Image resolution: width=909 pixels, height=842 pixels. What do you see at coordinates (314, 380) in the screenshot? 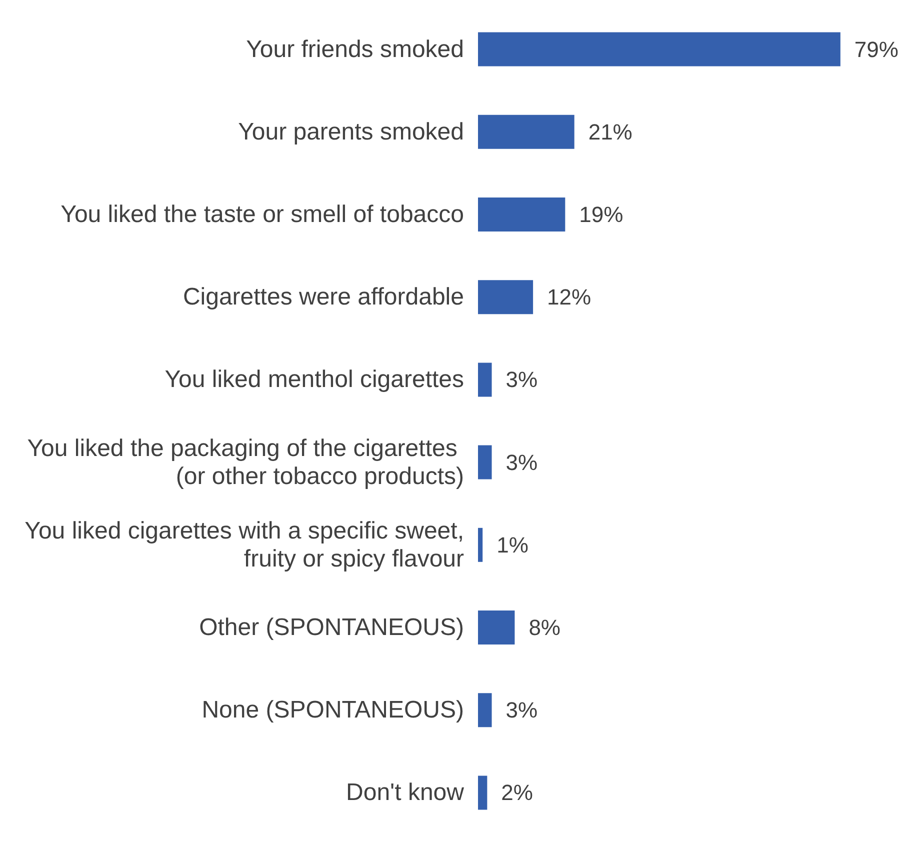
I see `y-tick-label: You liked menthol cigarettes` at bounding box center [314, 380].